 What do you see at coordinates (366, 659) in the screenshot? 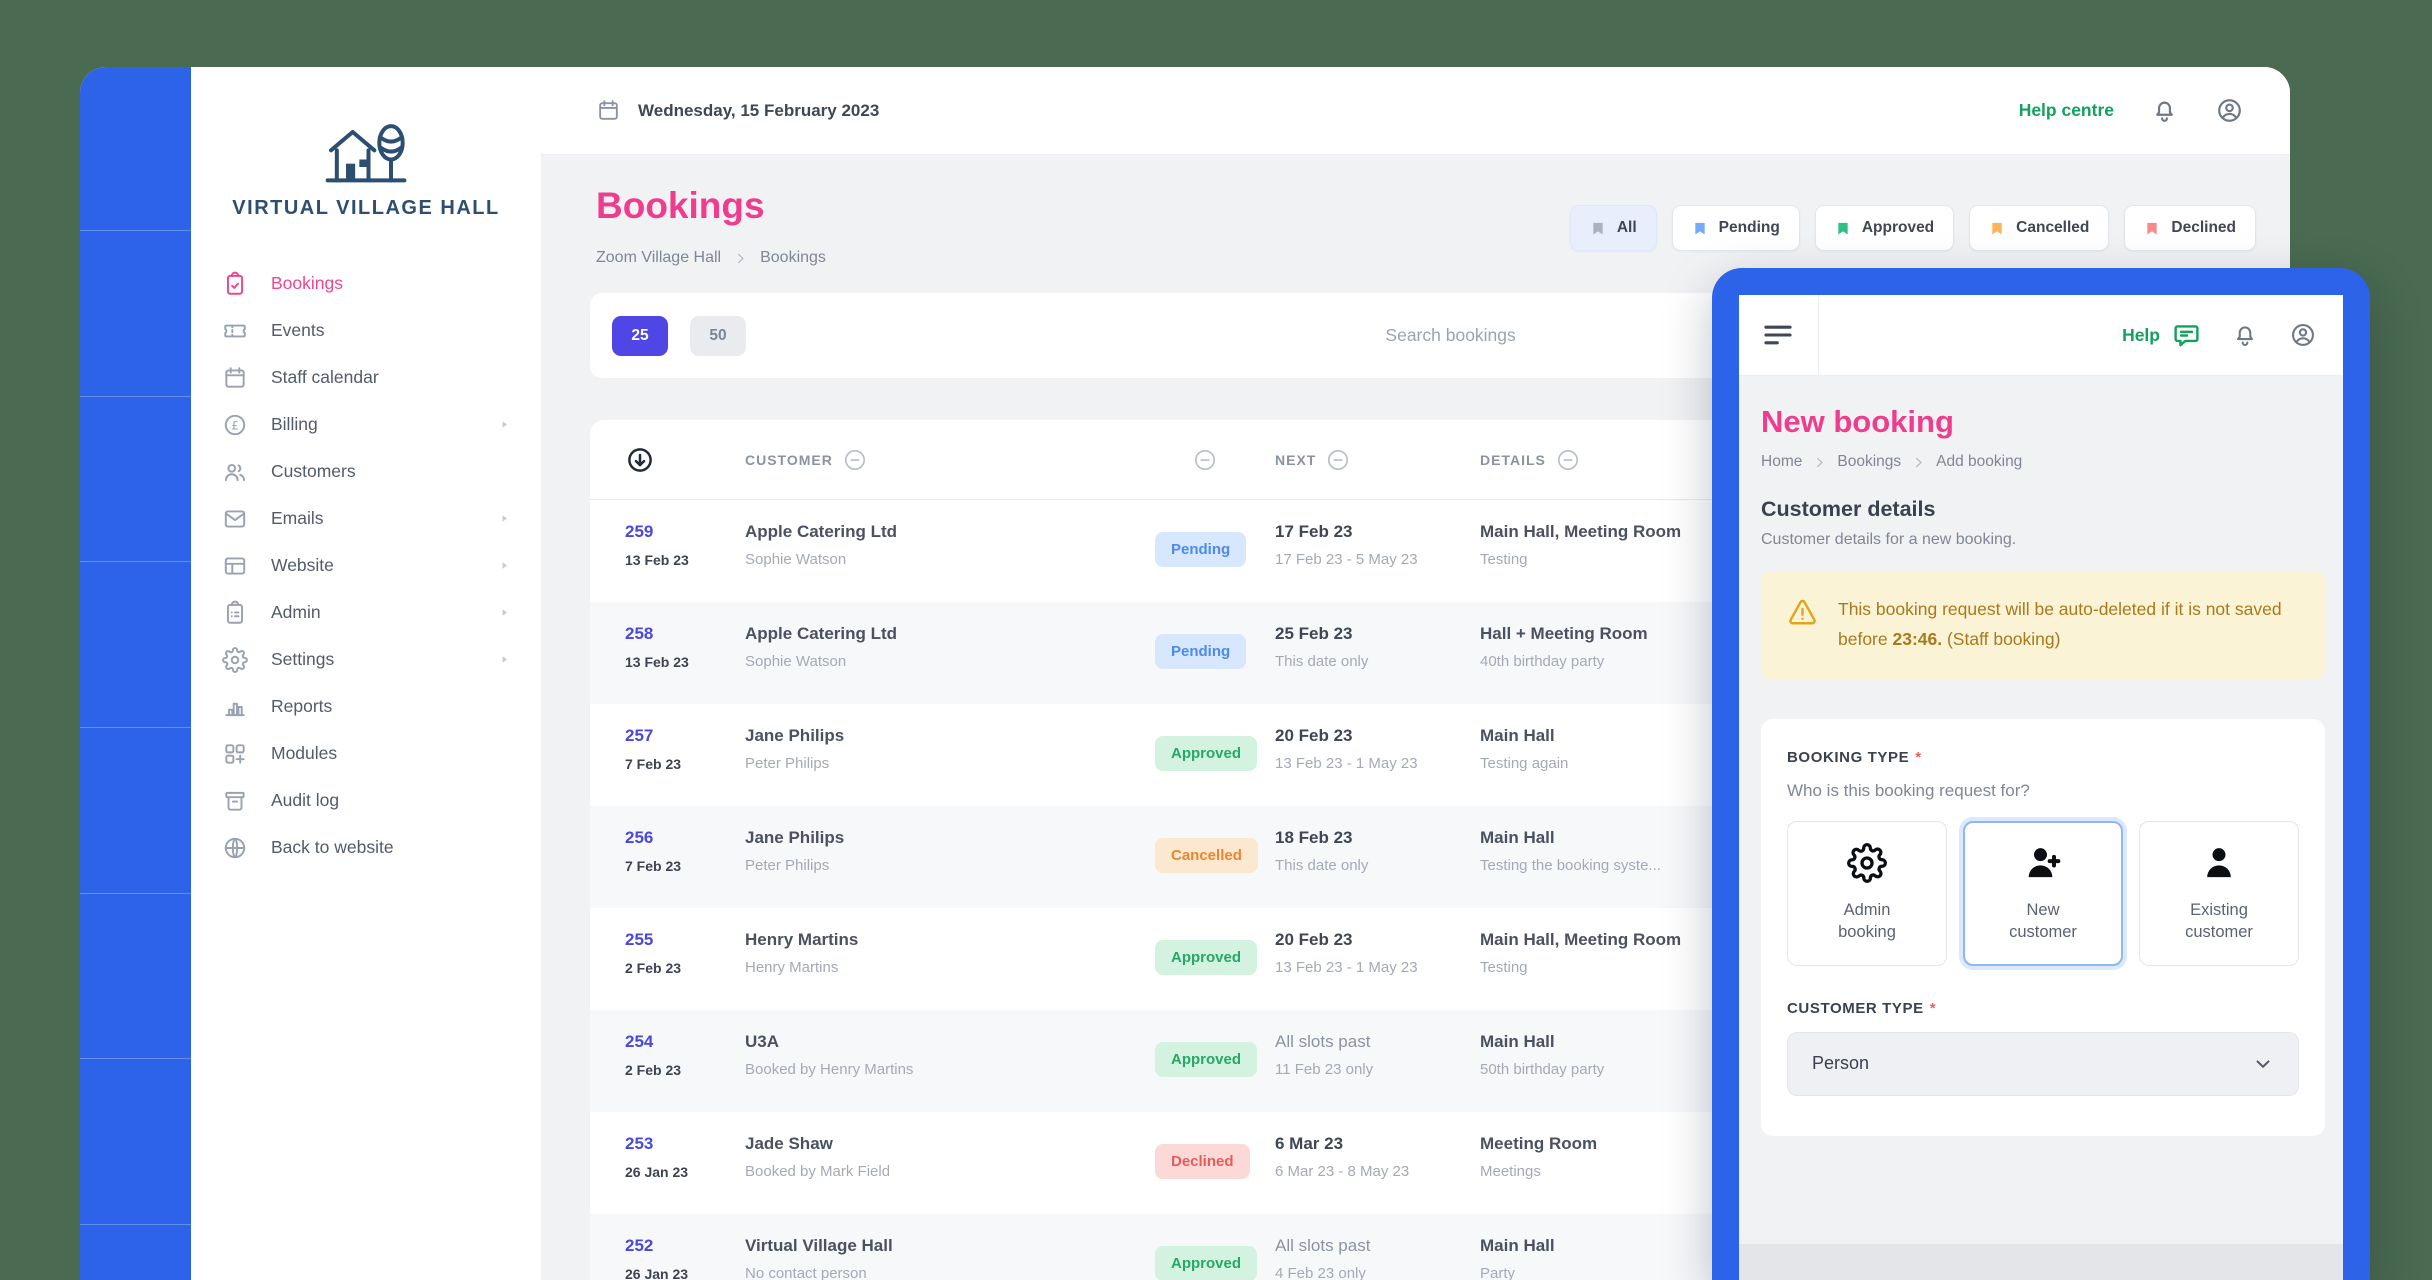
I see `sidebar-item: Settings` at bounding box center [366, 659].